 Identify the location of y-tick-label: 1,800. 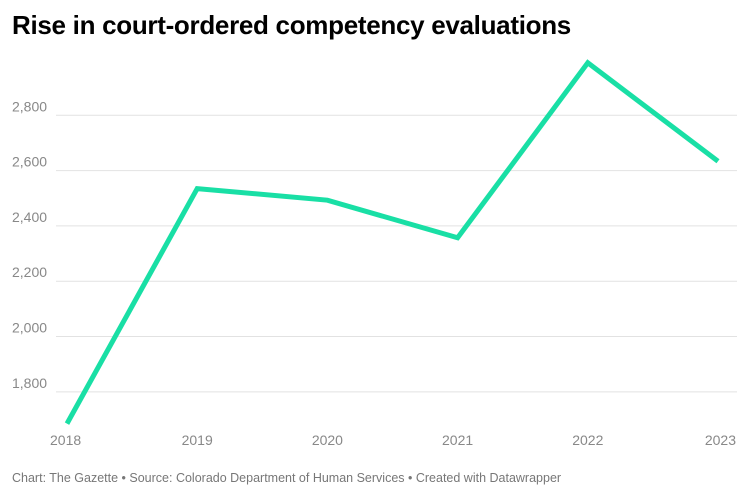
(29, 383).